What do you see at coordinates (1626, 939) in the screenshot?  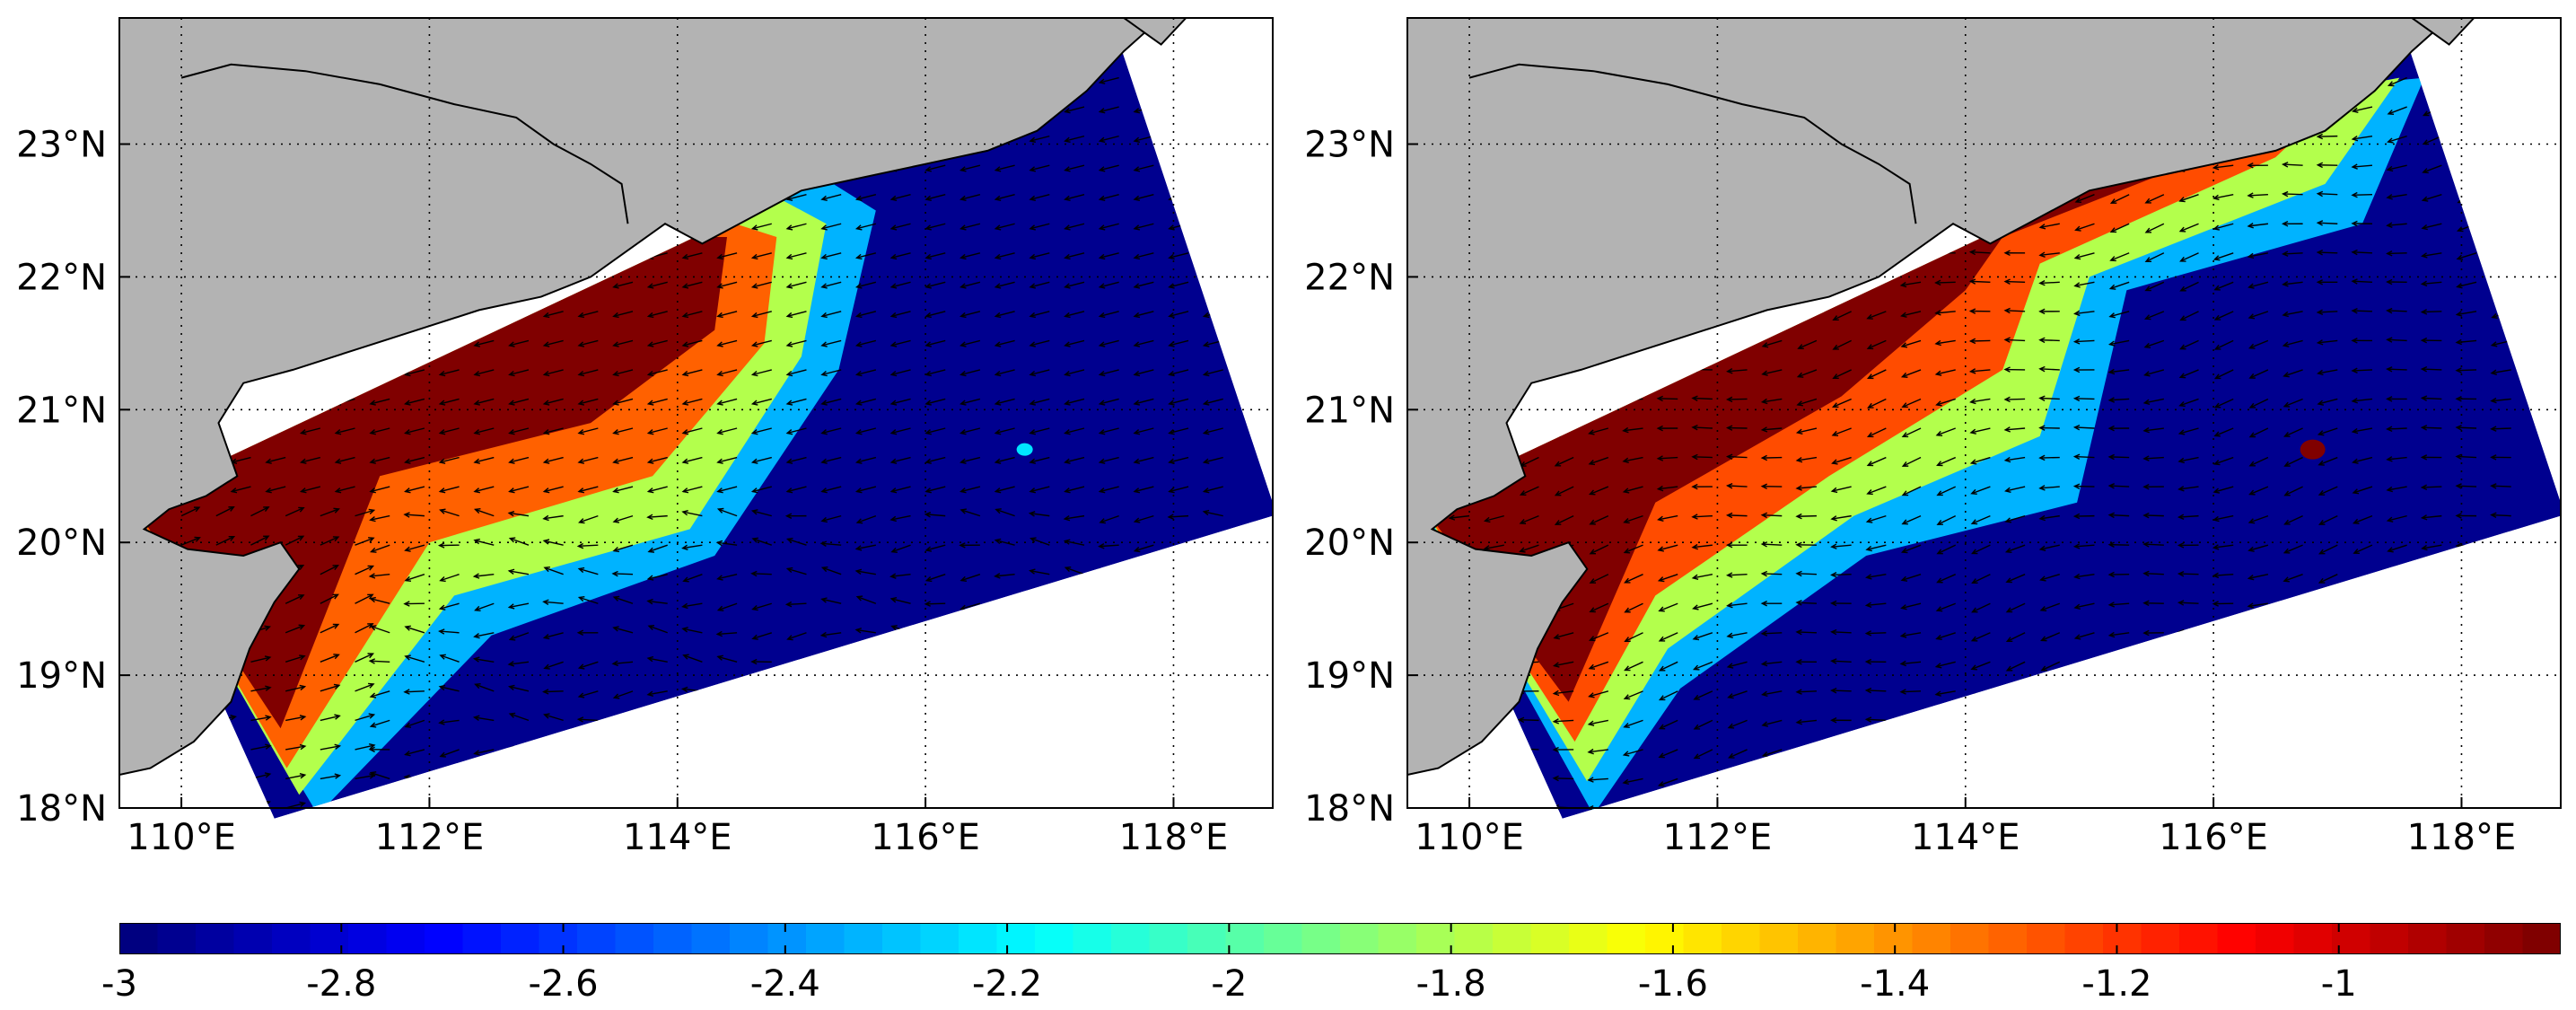 I see `colorbar-segment` at bounding box center [1626, 939].